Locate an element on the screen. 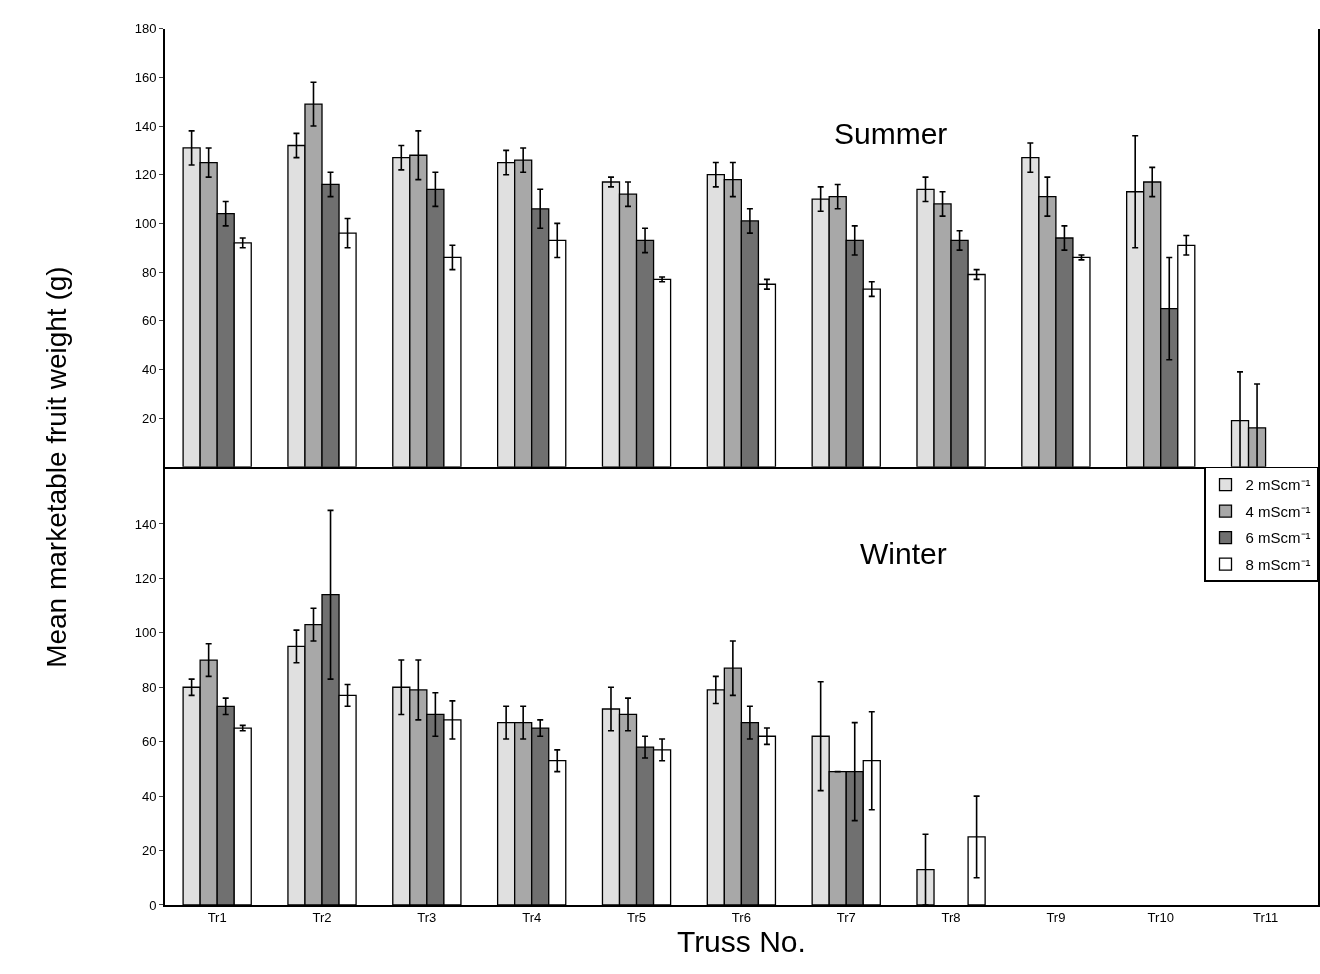  x-tick-label: Tr6 is located at coordinates (741, 918).